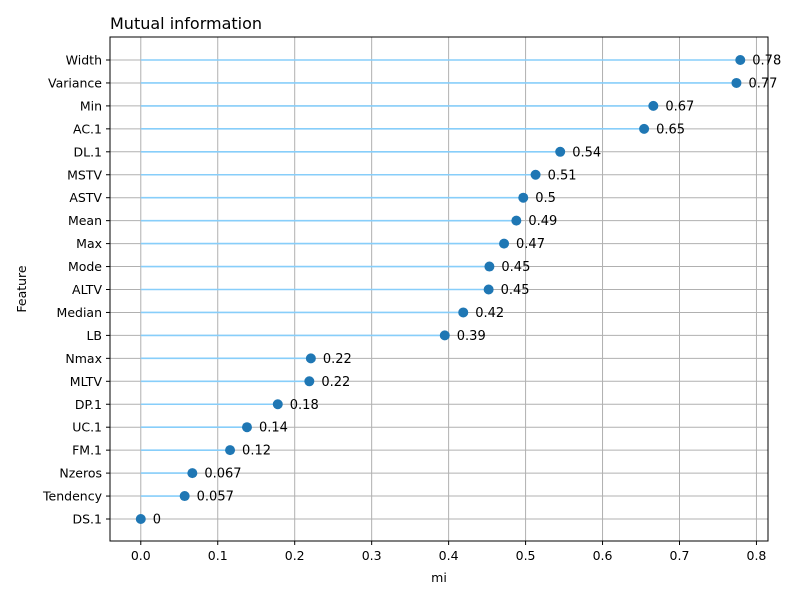  What do you see at coordinates (586, 152) in the screenshot?
I see `data-label: 0.54` at bounding box center [586, 152].